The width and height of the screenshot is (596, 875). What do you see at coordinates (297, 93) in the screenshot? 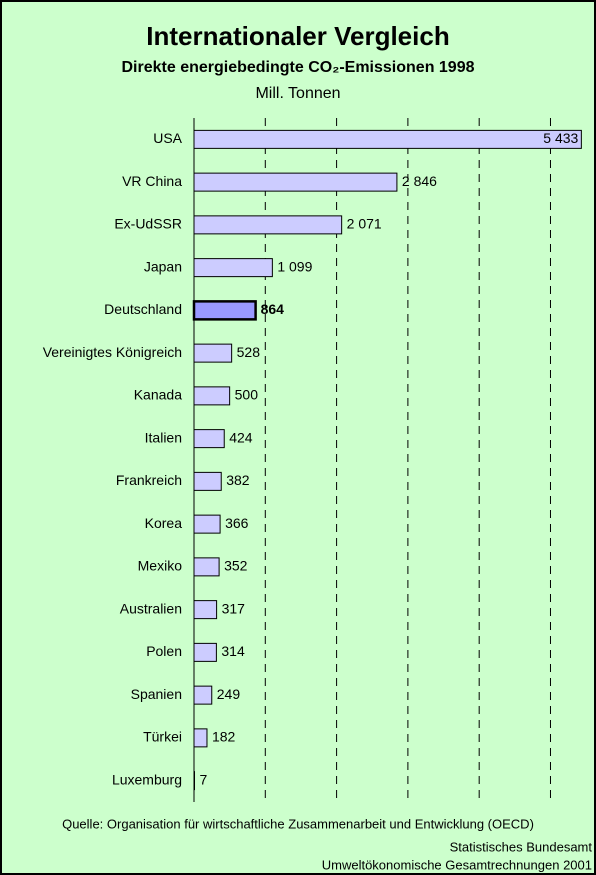
I see `unit-label: Mill. Tonnen` at bounding box center [297, 93].